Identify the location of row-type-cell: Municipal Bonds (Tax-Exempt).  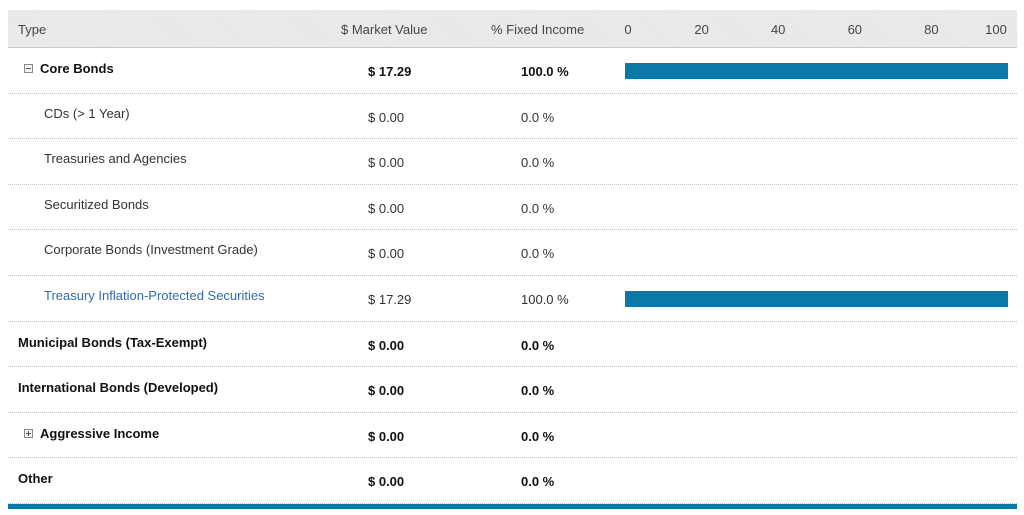
(112, 342).